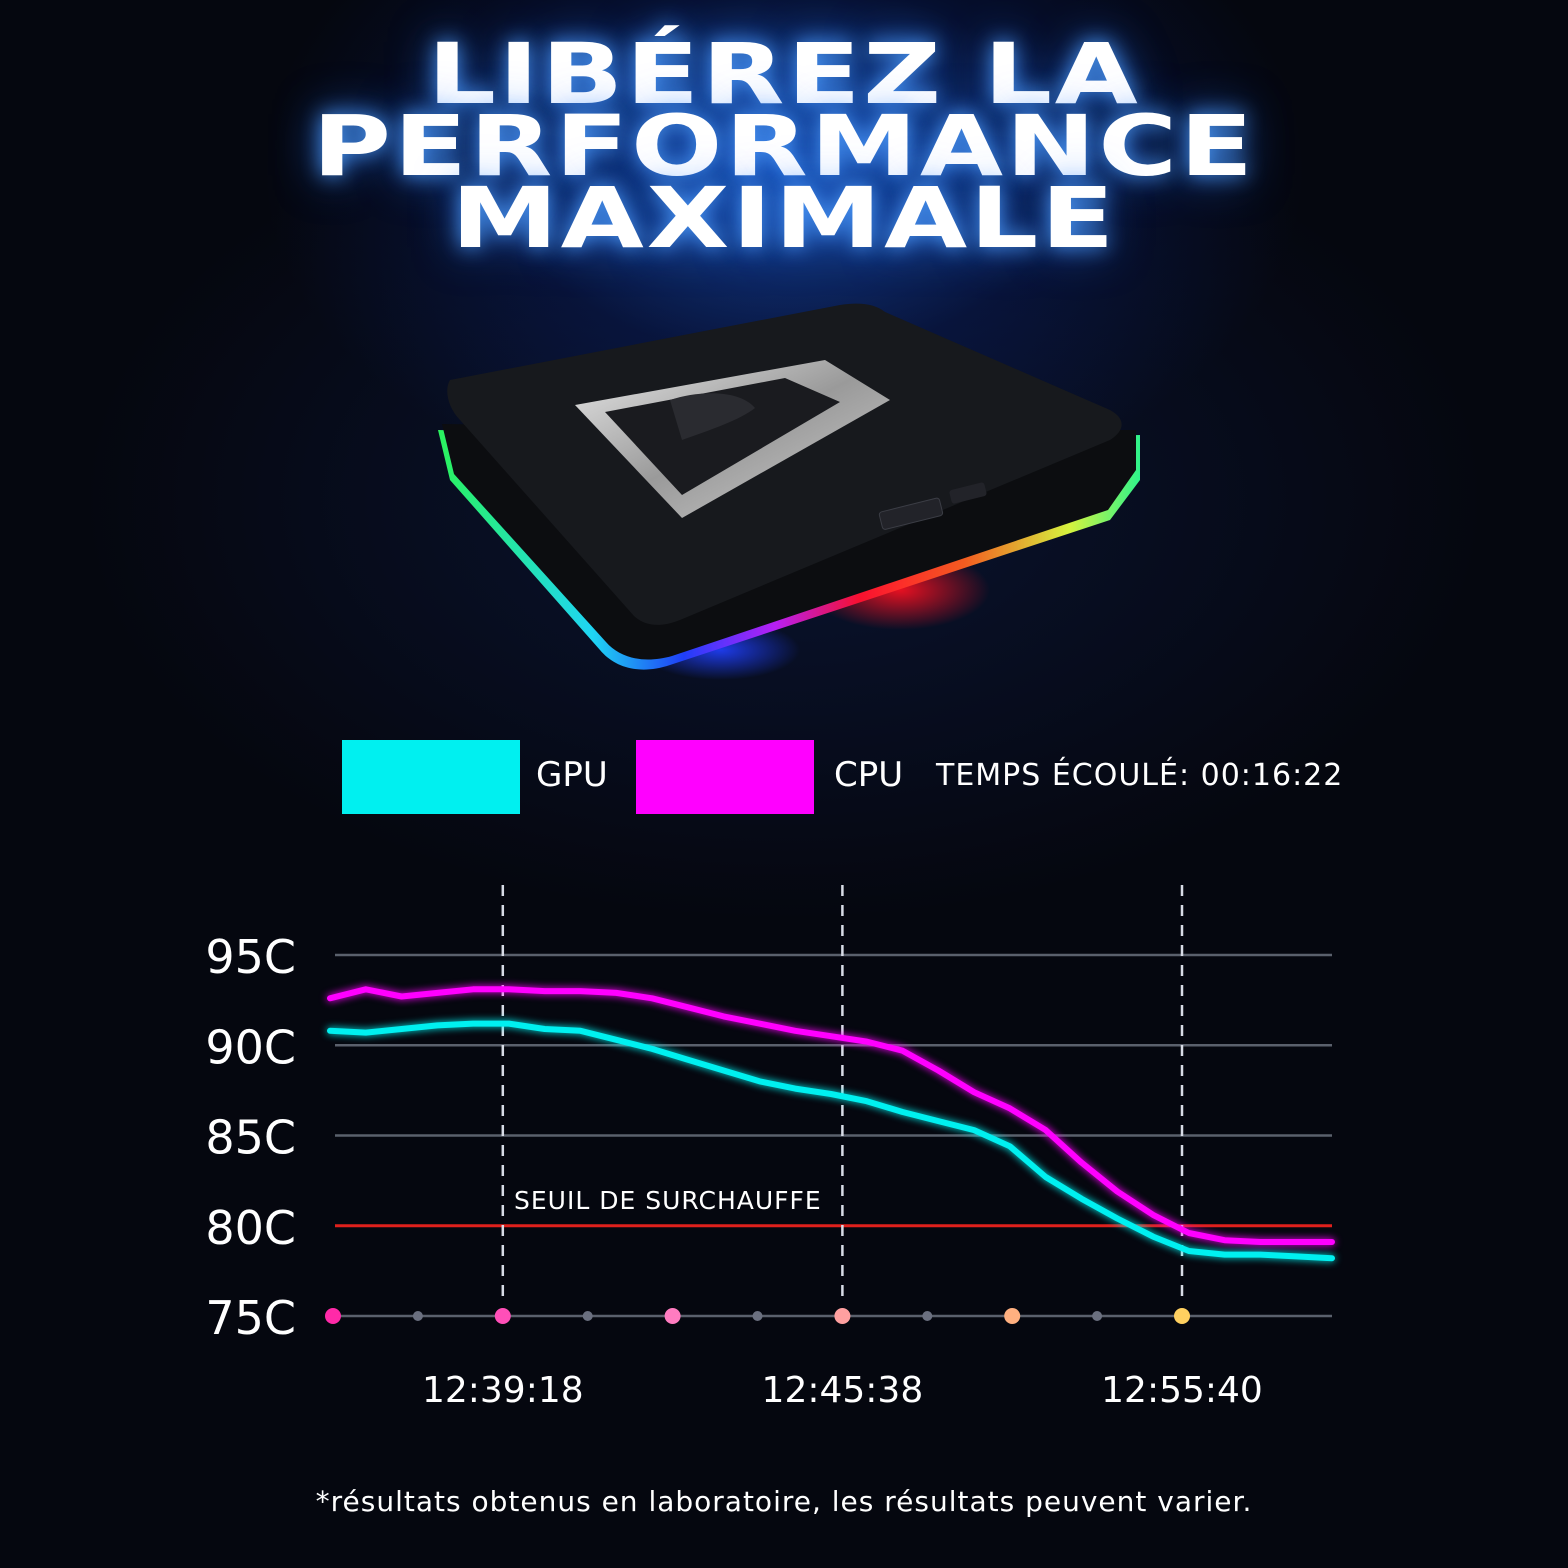  What do you see at coordinates (831, 1141) in the screenshot?
I see `gpu-series-line` at bounding box center [831, 1141].